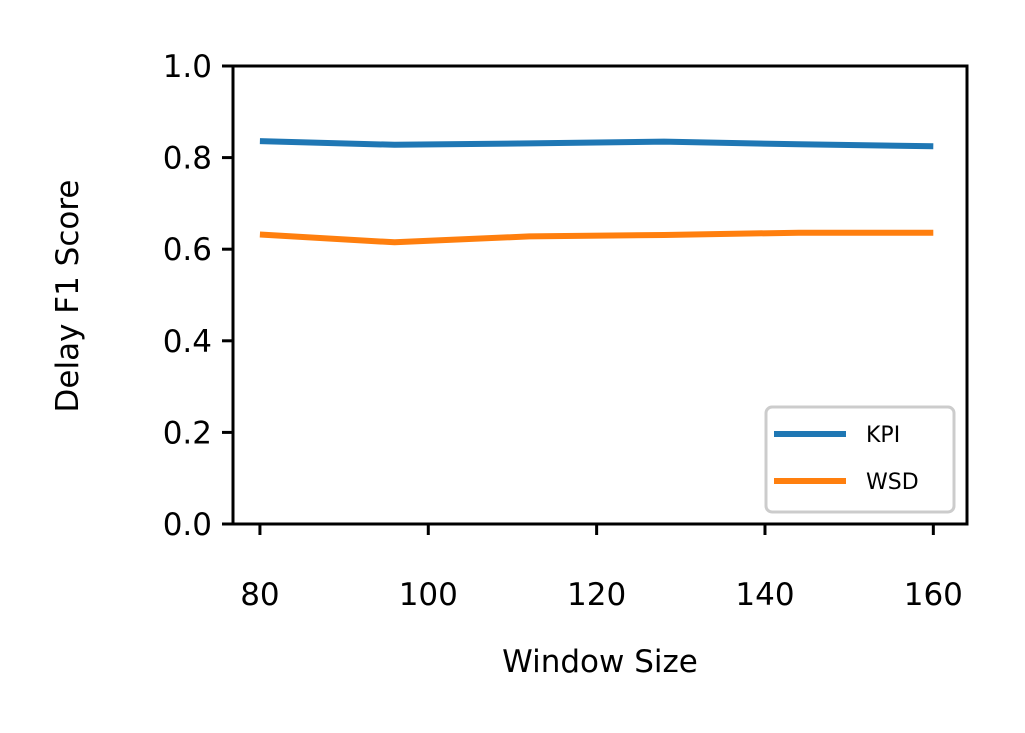 This screenshot has height=733, width=1025. I want to click on legend: KPI WSD, so click(860, 459).